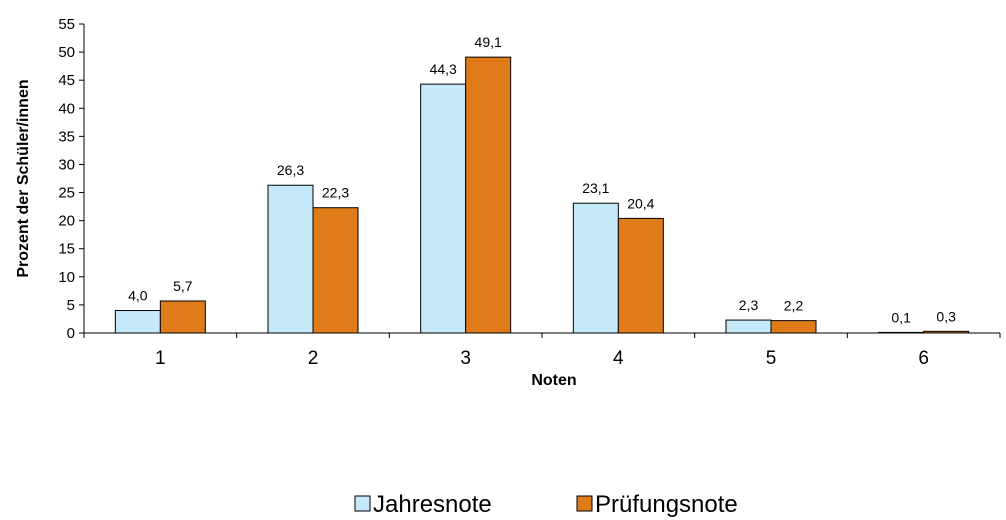  I want to click on data-label: 0,3, so click(946, 316).